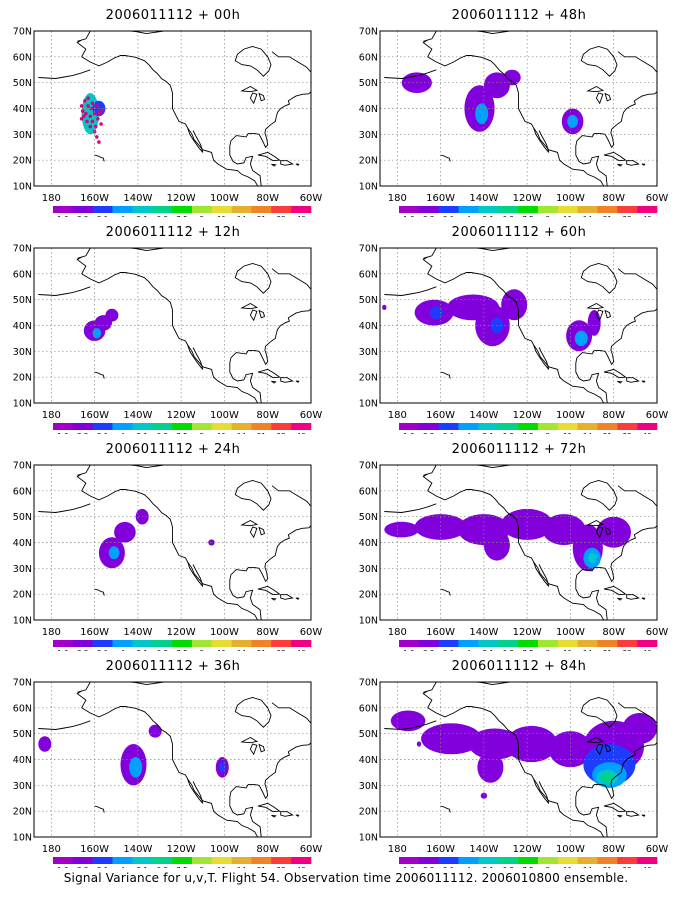 This screenshot has height=900, width=692. I want to click on x-tick-label: 160W, so click(440, 198).